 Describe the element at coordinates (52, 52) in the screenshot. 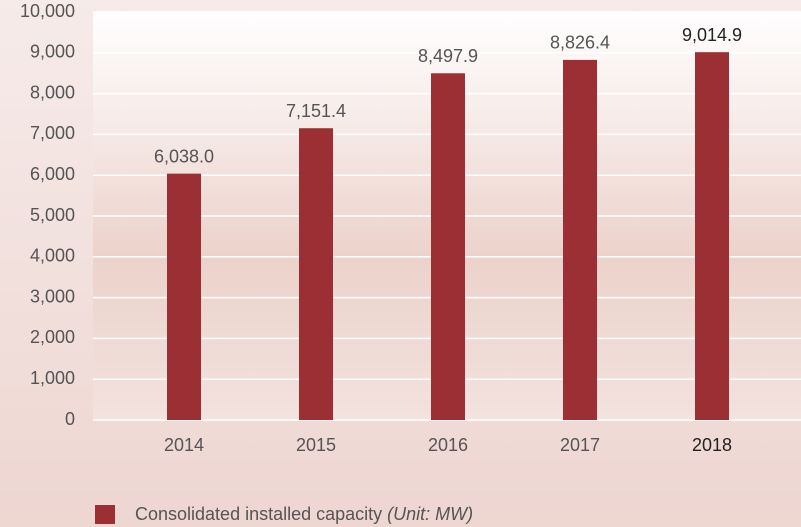

I see `y-tick-label: 9,000` at that location.